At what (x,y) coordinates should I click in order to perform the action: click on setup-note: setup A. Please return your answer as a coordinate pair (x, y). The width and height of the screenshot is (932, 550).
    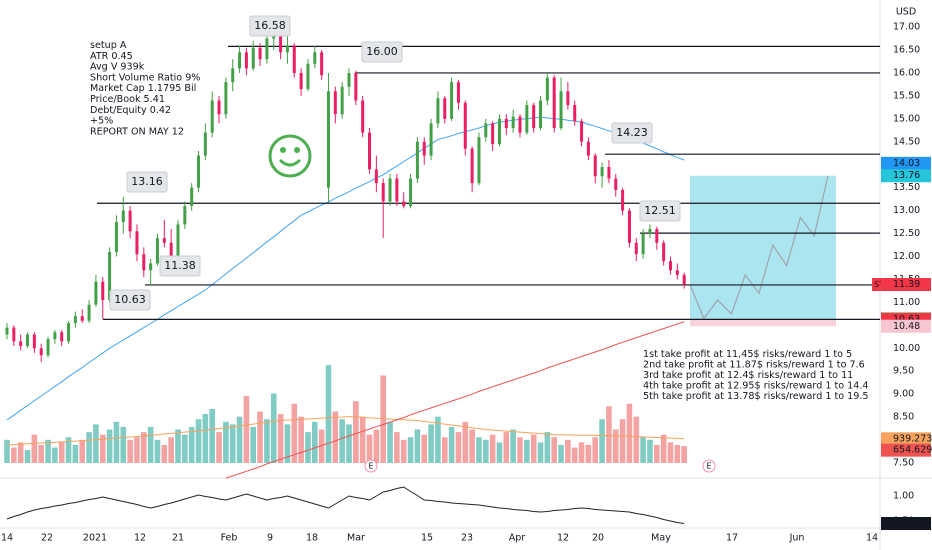
    Looking at the image, I should click on (108, 45).